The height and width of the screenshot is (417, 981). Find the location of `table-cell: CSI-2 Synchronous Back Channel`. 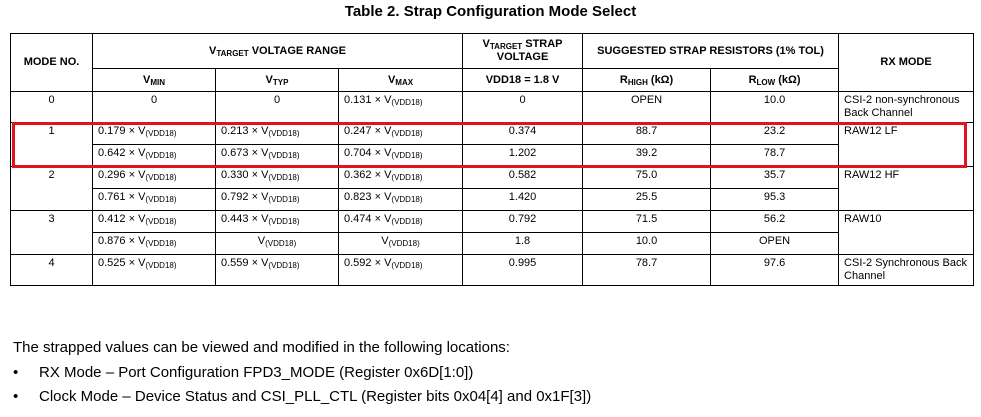

table-cell: CSI-2 Synchronous Back Channel is located at coordinates (906, 270).